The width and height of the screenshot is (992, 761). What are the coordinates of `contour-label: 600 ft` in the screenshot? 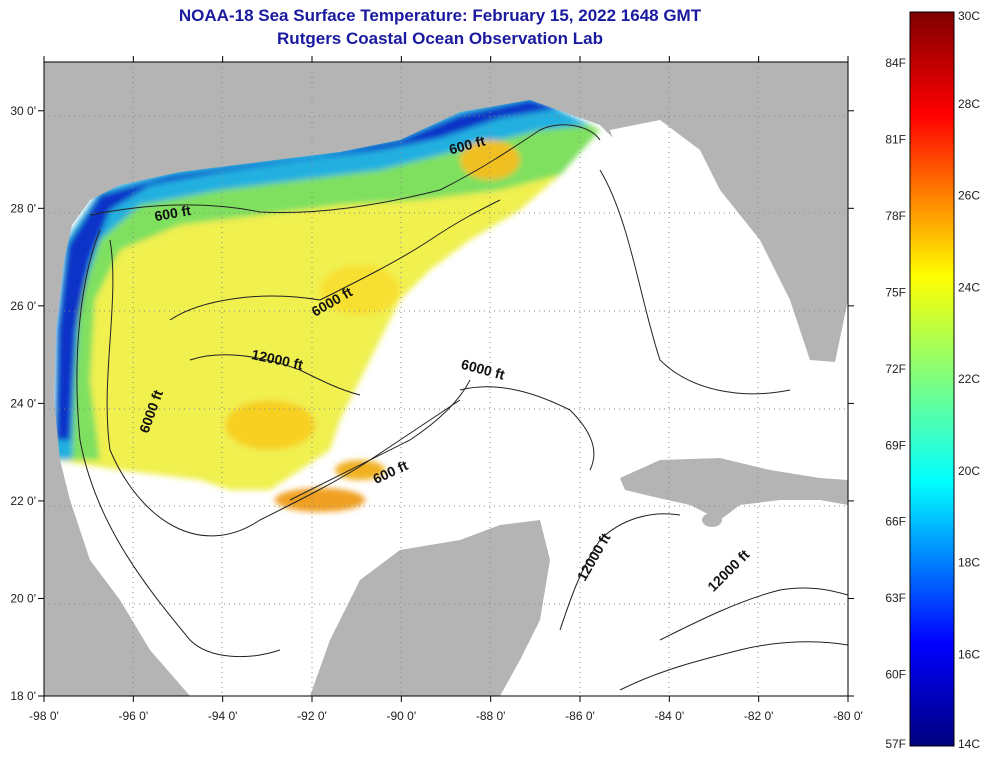 It's located at (172, 213).